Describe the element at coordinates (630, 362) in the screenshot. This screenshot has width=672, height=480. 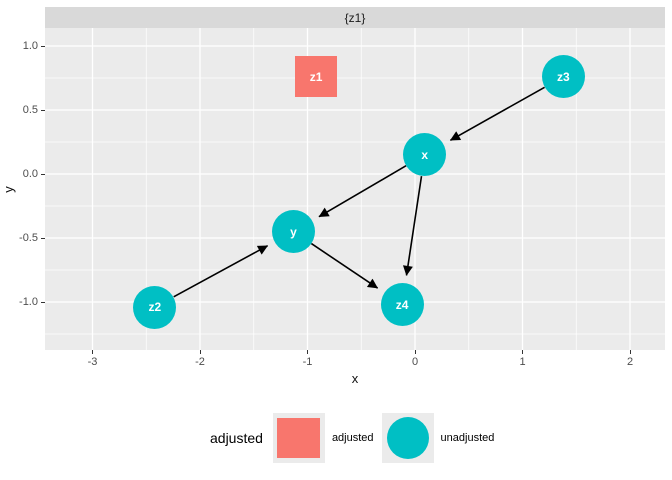
I see `x-tick-label: 2` at that location.